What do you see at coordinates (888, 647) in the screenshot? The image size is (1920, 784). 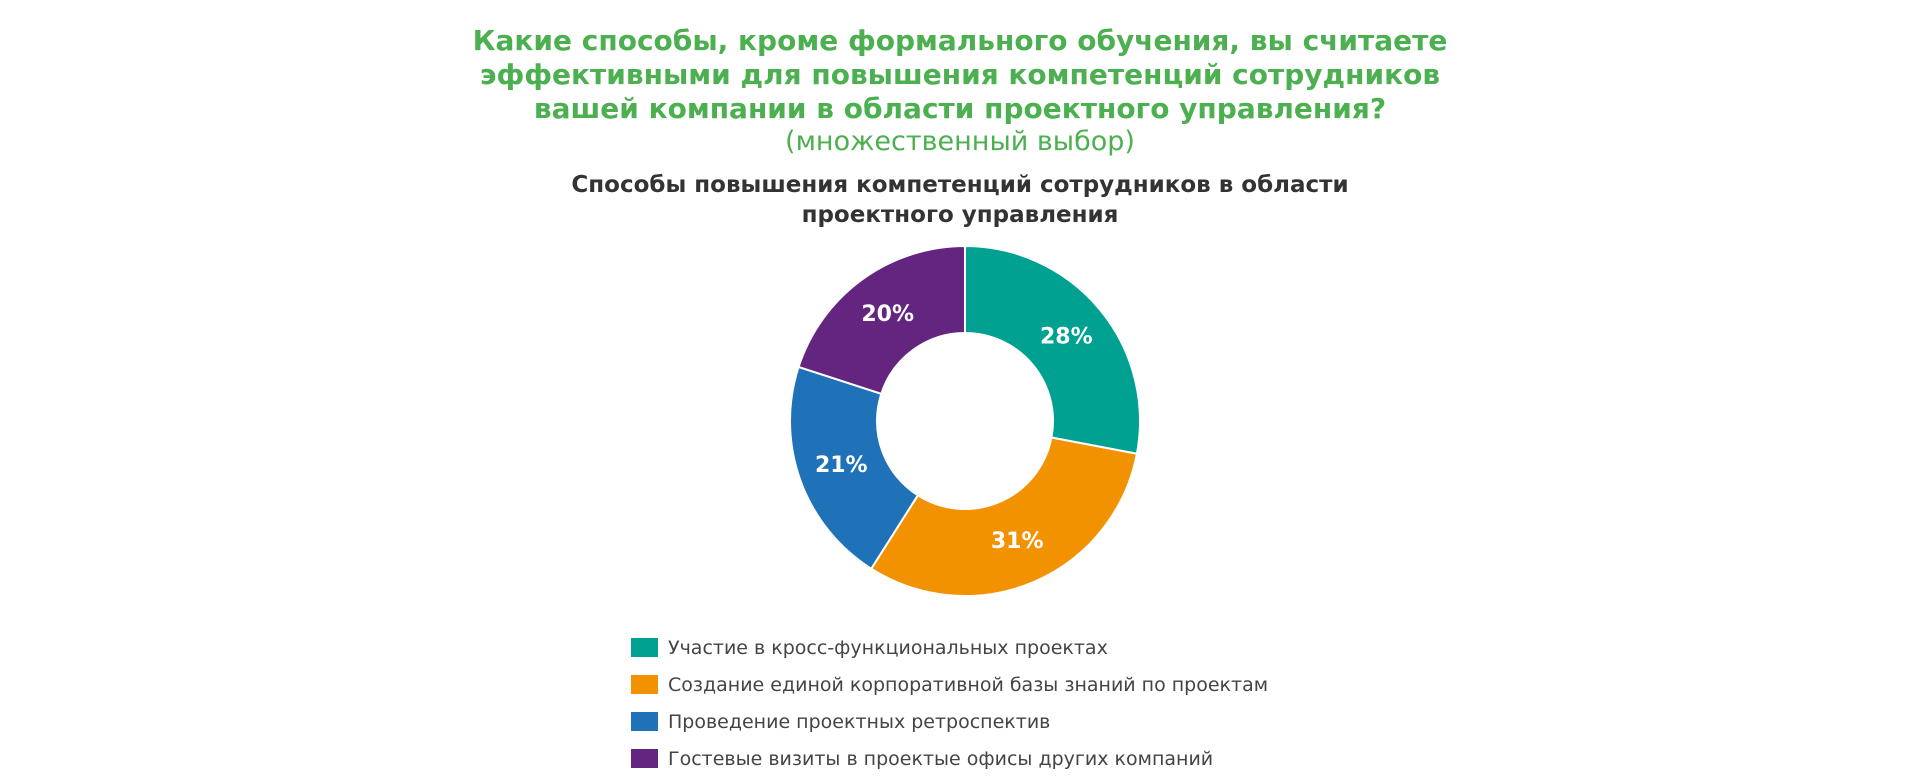 I see `legend-label: Участие в кросс-функциональных проектах` at bounding box center [888, 647].